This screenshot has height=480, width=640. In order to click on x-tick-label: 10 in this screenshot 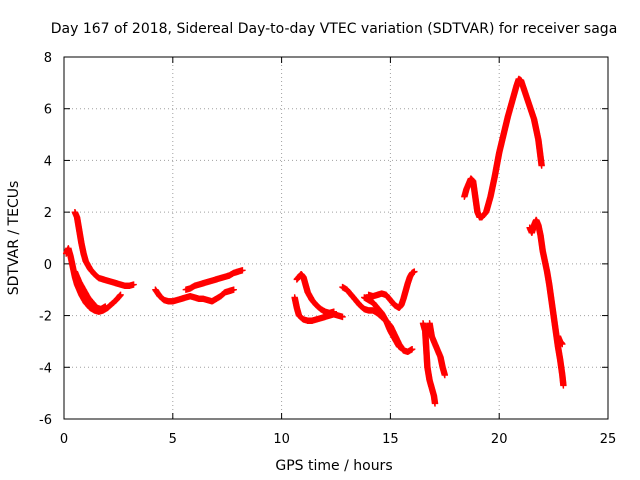, I will do `click(281, 439)`.